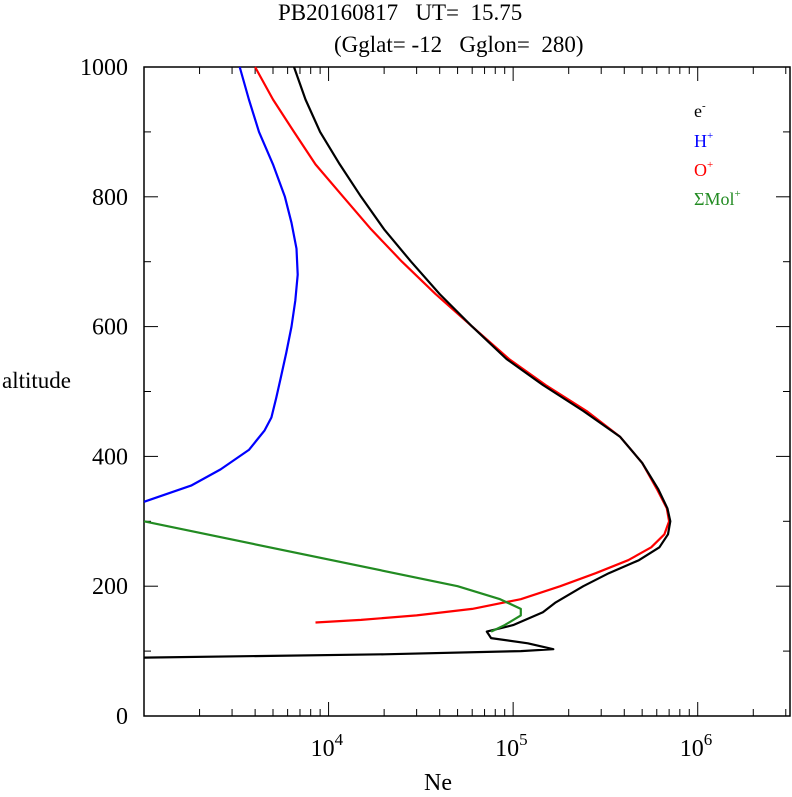  What do you see at coordinates (110, 457) in the screenshot?
I see `y-tick-label: 400` at bounding box center [110, 457].